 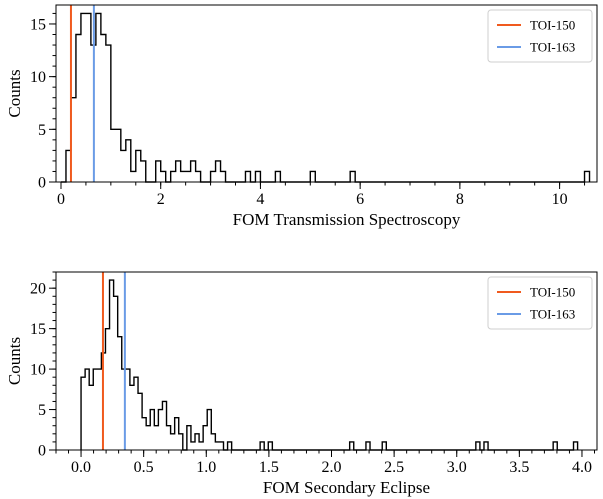 What do you see at coordinates (61, 199) in the screenshot?
I see `x-tick-label: 0` at bounding box center [61, 199].